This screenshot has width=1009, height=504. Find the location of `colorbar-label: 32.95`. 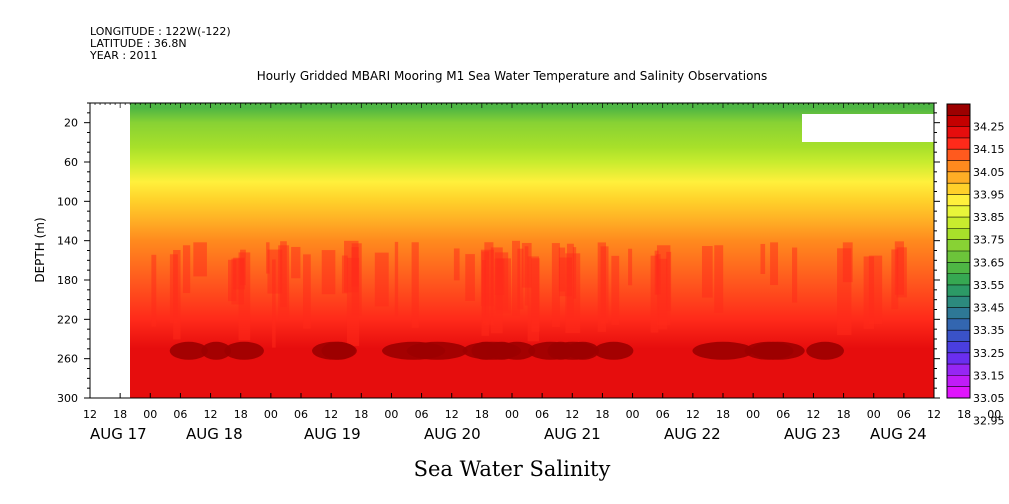

colorbar-label: 32.95 is located at coordinates (989, 421).